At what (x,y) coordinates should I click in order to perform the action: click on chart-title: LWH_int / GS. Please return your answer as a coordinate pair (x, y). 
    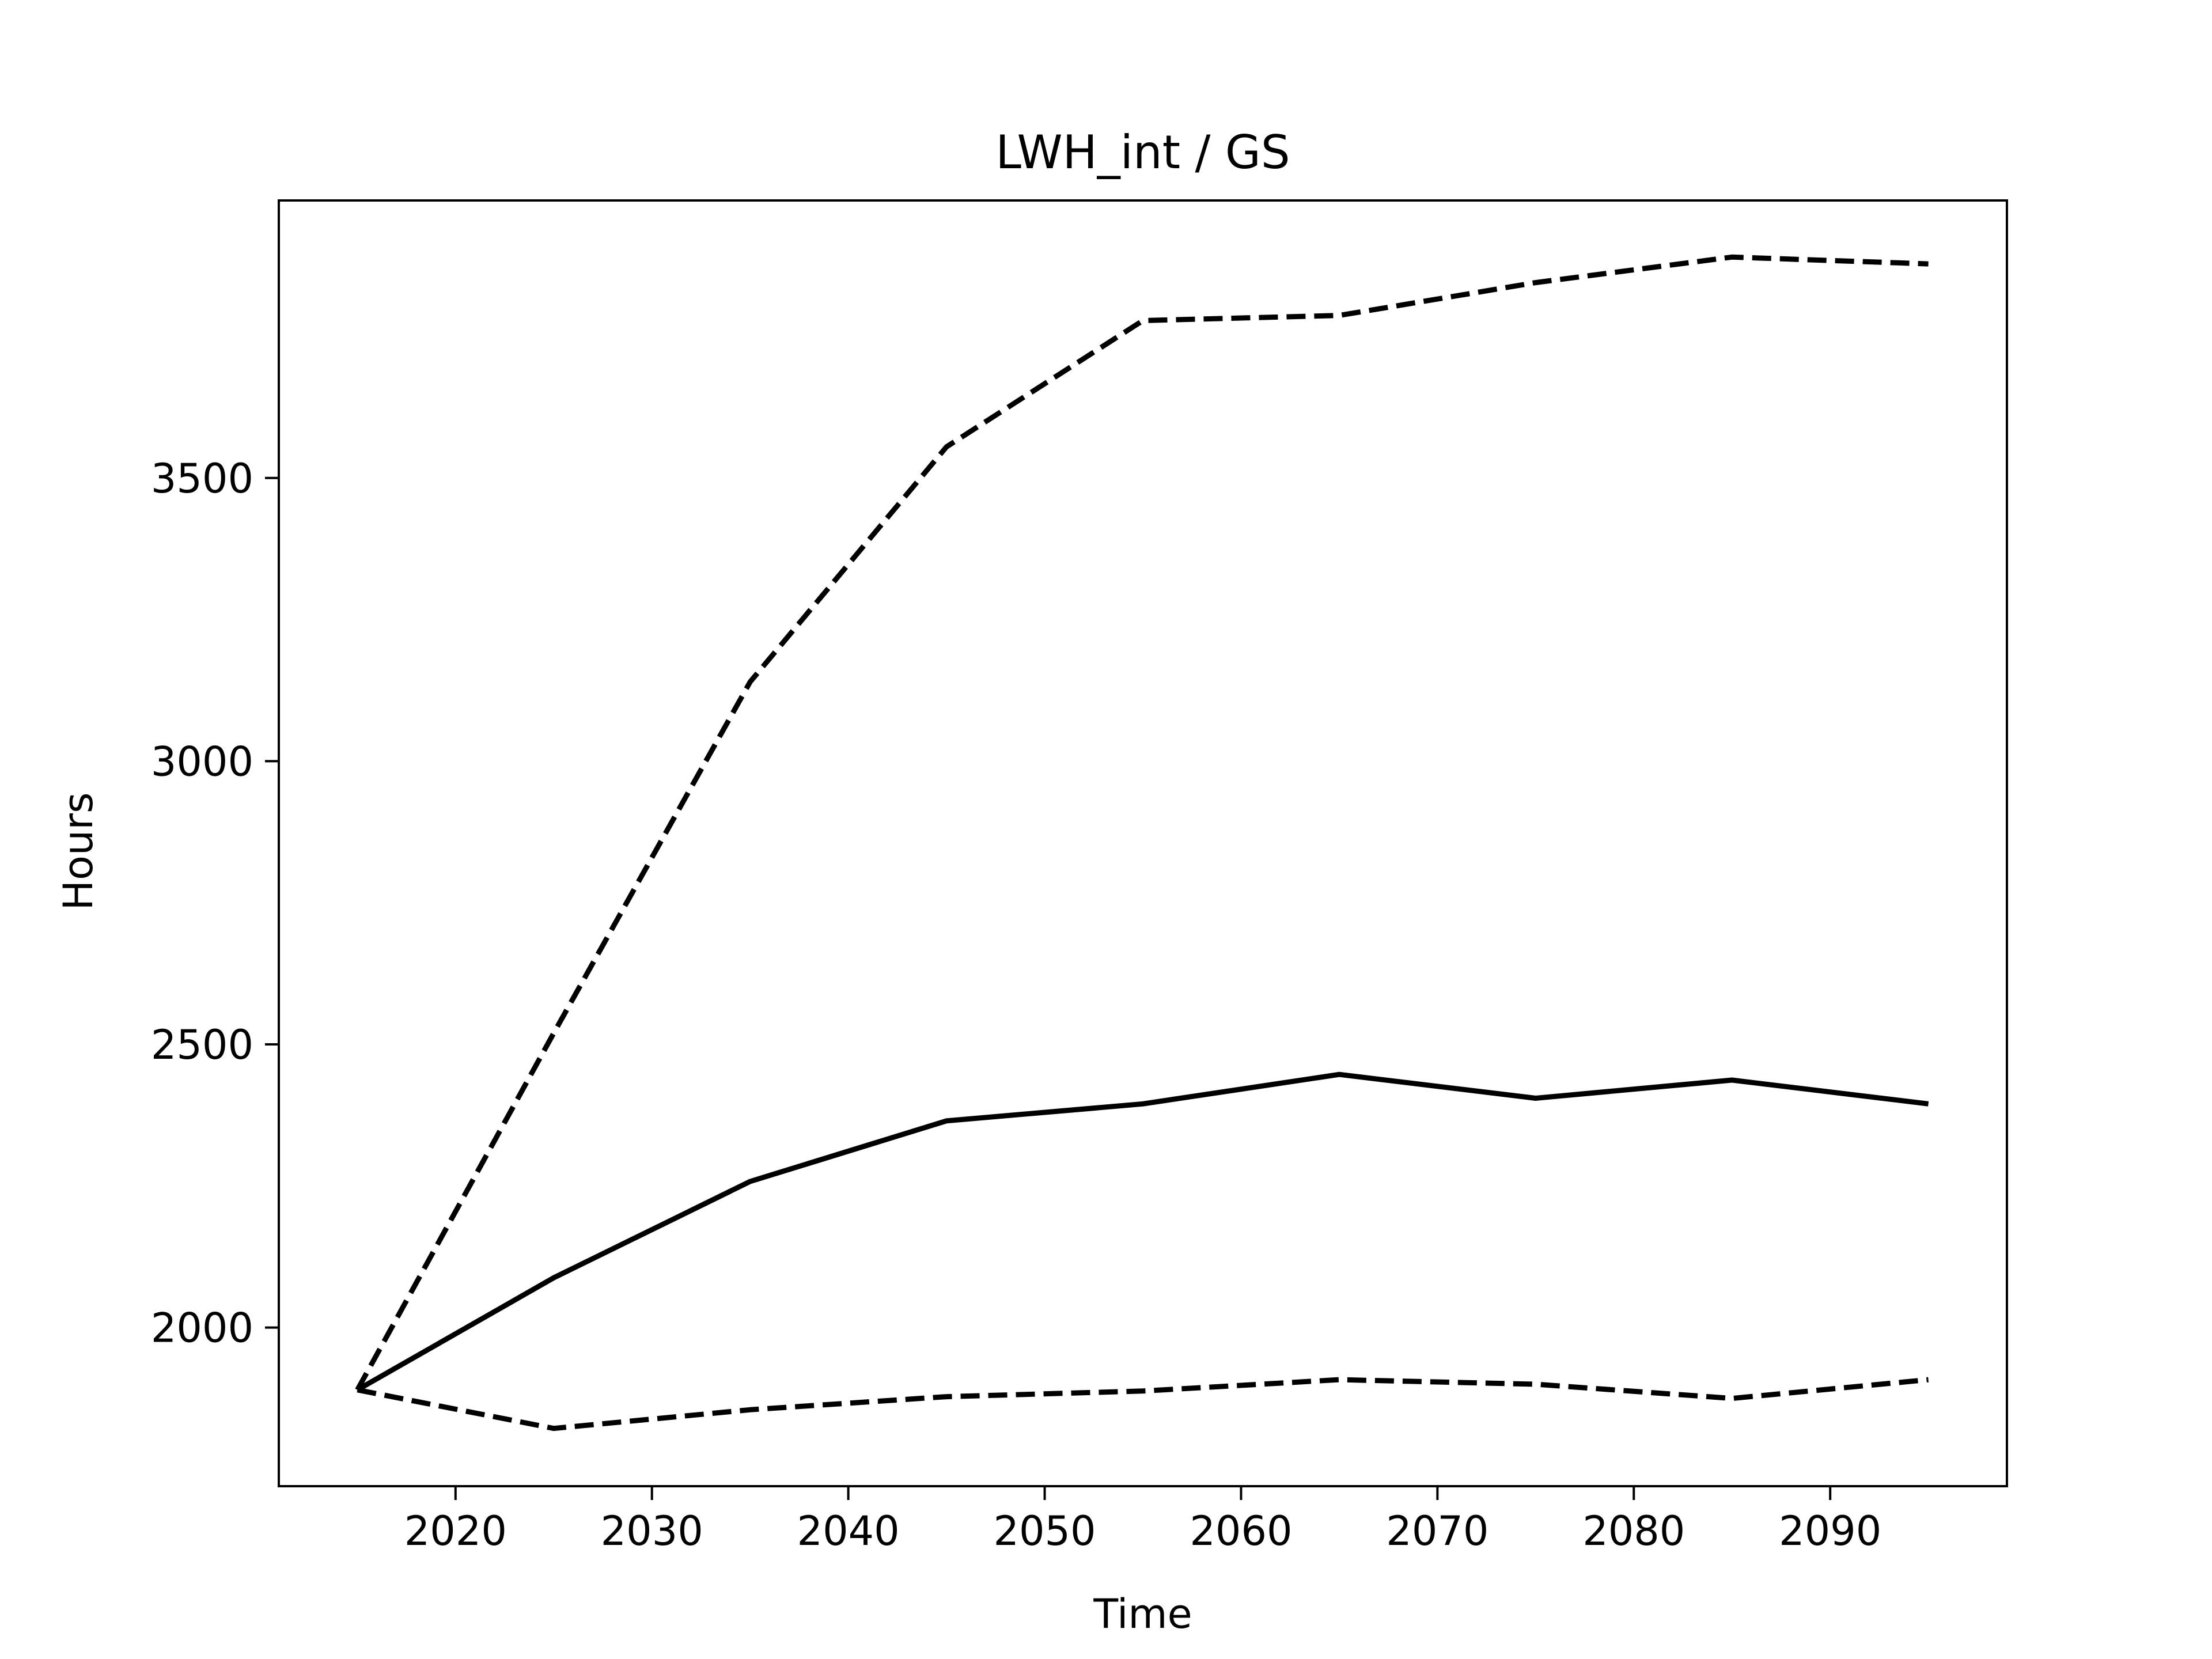
    Looking at the image, I should click on (1142, 152).